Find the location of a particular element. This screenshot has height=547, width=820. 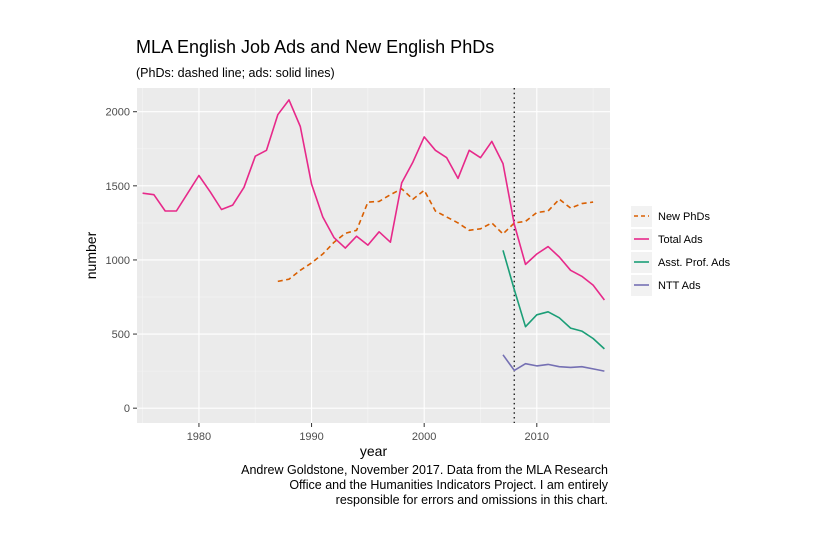

x-axis-label: year is located at coordinates (374, 451).